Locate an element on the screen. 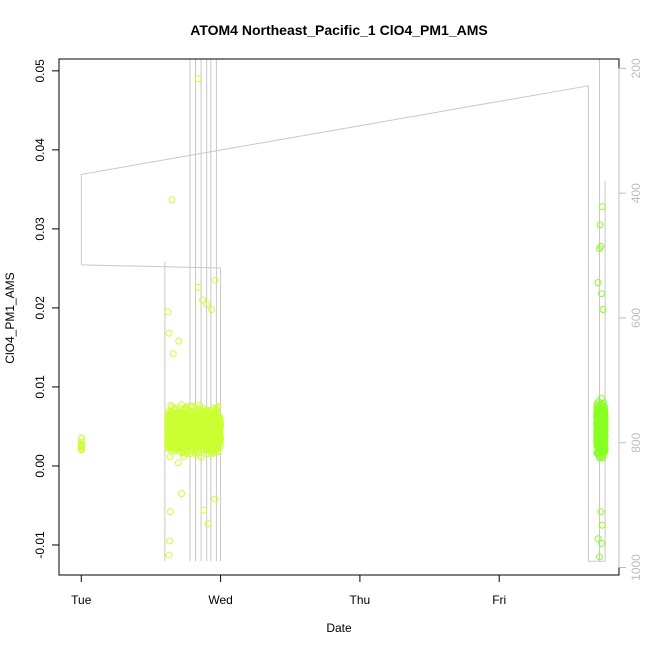 The height and width of the screenshot is (650, 650). y-tick-label: 0.02 is located at coordinates (40, 308).